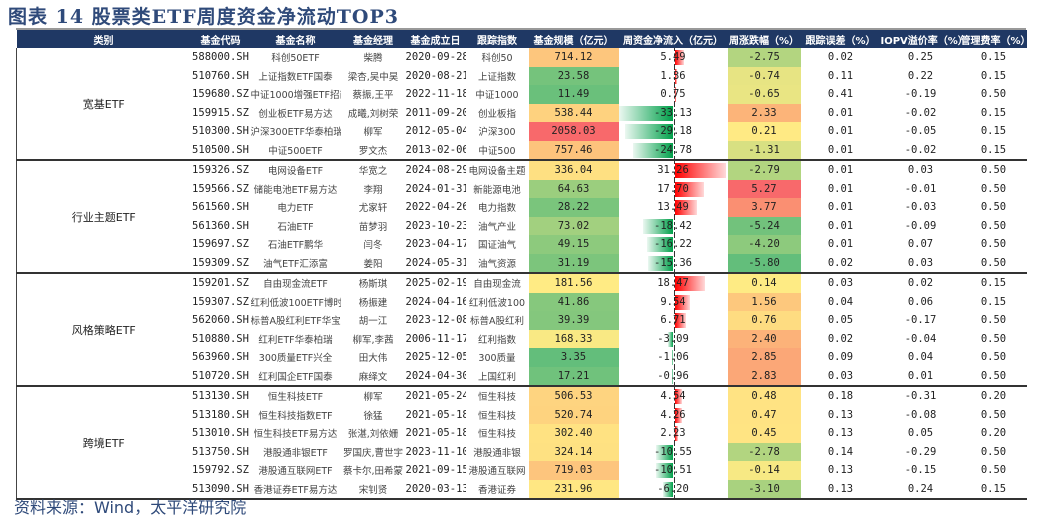  What do you see at coordinates (673, 131) in the screenshot?
I see `weekly-net-inflow-cell: -29.18` at bounding box center [673, 131].